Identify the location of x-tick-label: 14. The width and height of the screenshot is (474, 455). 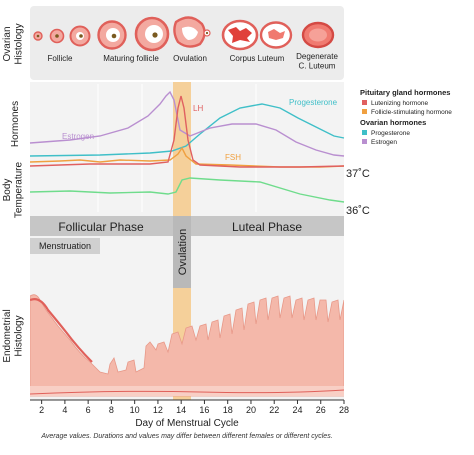
(181, 410).